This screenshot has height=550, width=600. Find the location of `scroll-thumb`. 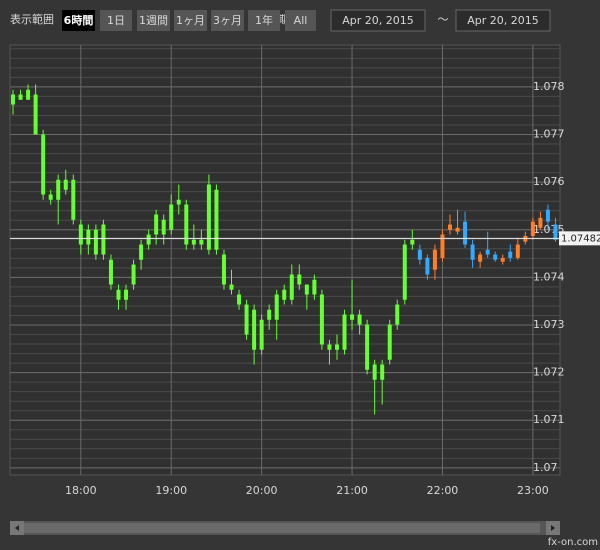

scroll-thumb is located at coordinates (282, 528).